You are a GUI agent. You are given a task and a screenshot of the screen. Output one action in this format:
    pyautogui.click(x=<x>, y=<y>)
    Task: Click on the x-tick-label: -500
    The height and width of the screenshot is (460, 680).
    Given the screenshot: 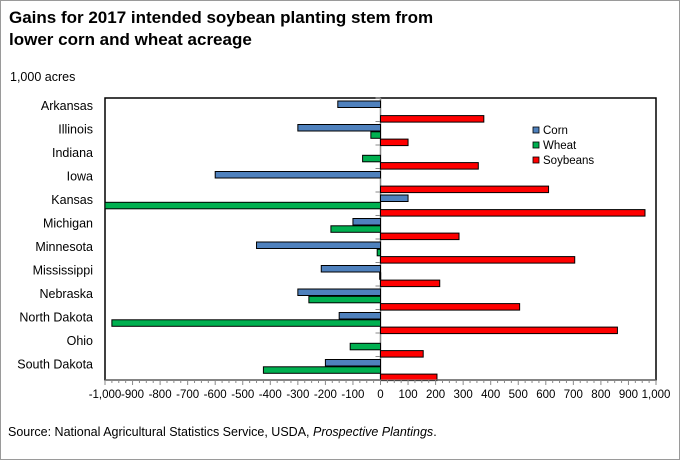 What is the action you would take?
    pyautogui.click(x=242, y=395)
    